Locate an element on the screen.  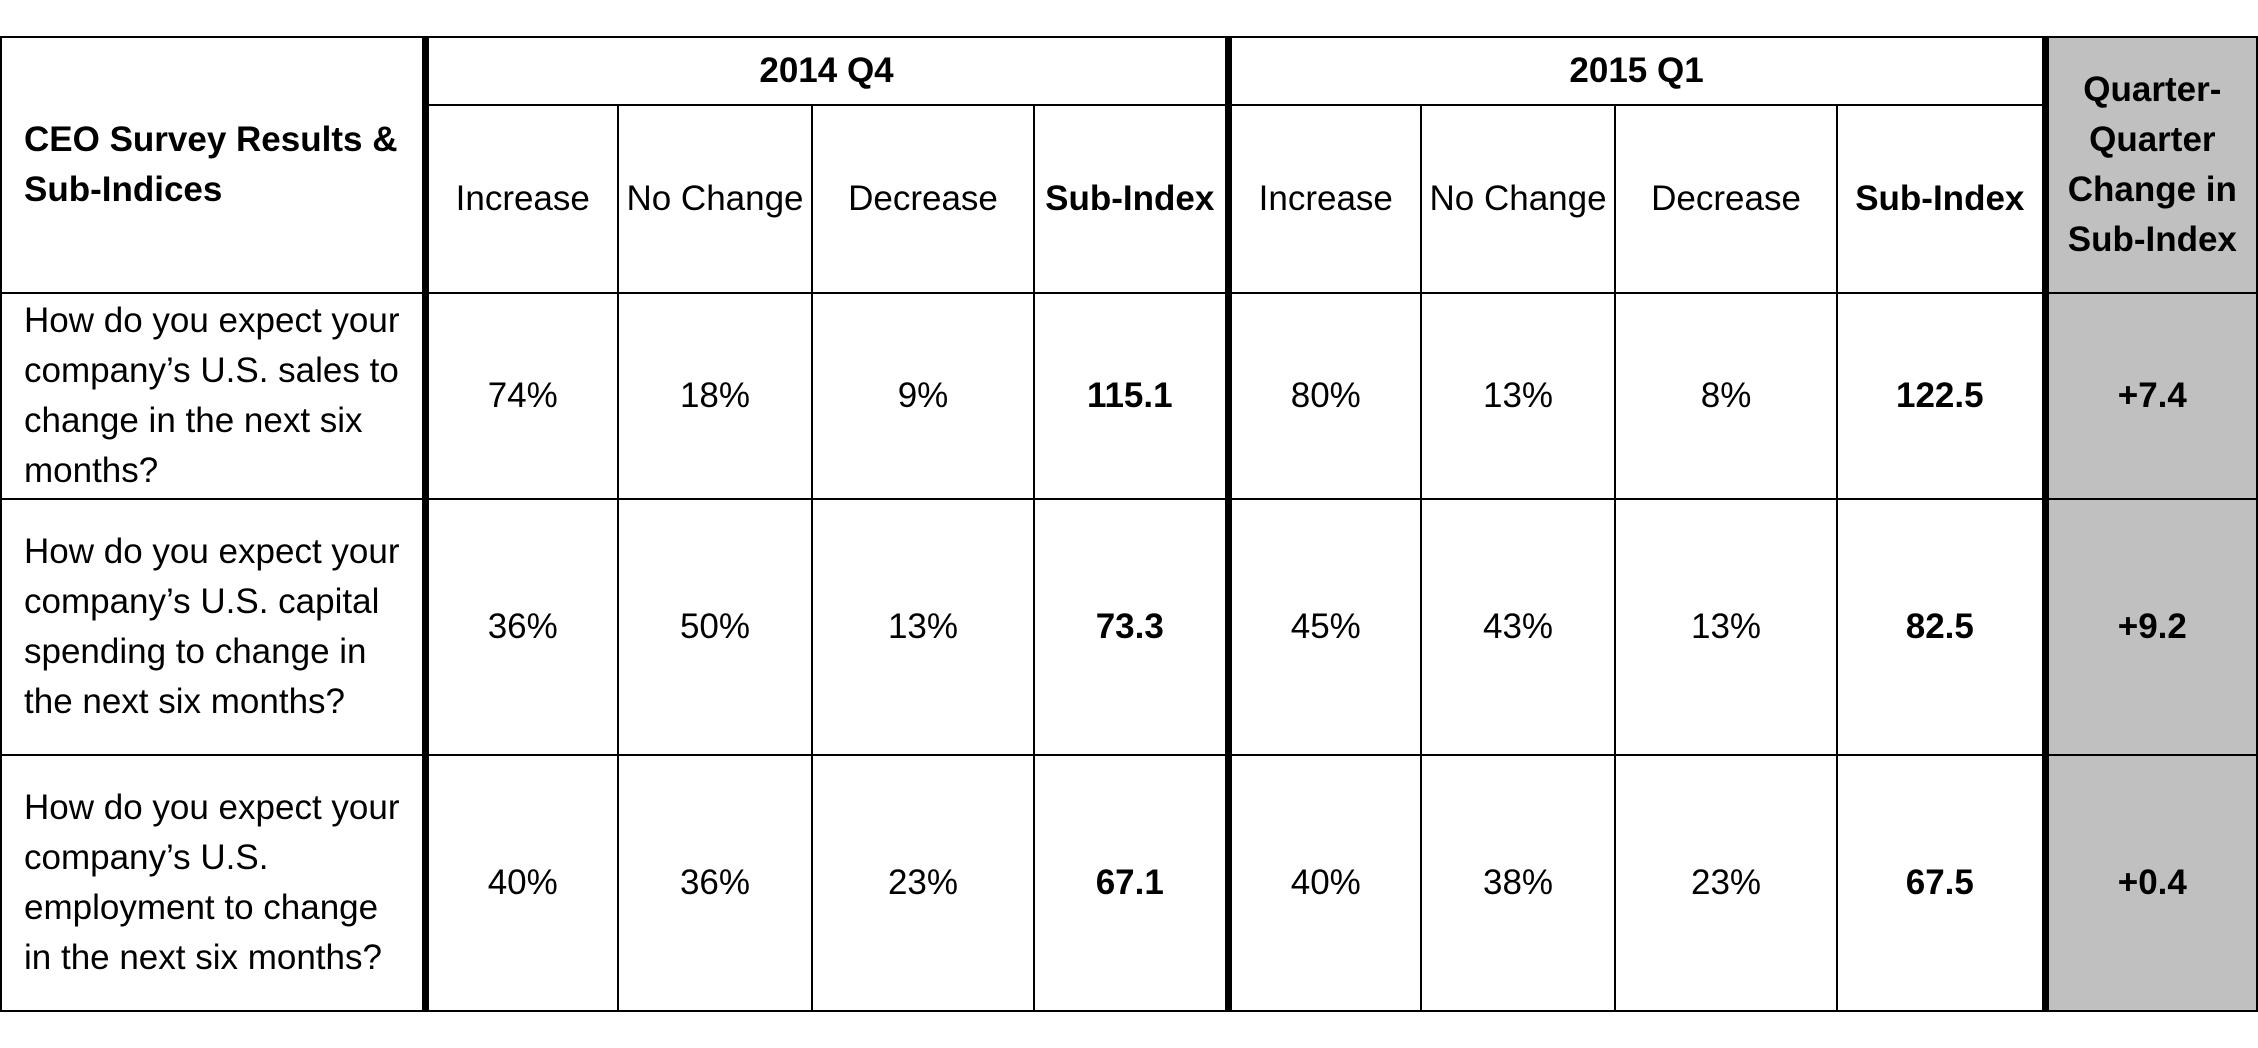
q4-decrease-cell: 23% is located at coordinates (923, 883).